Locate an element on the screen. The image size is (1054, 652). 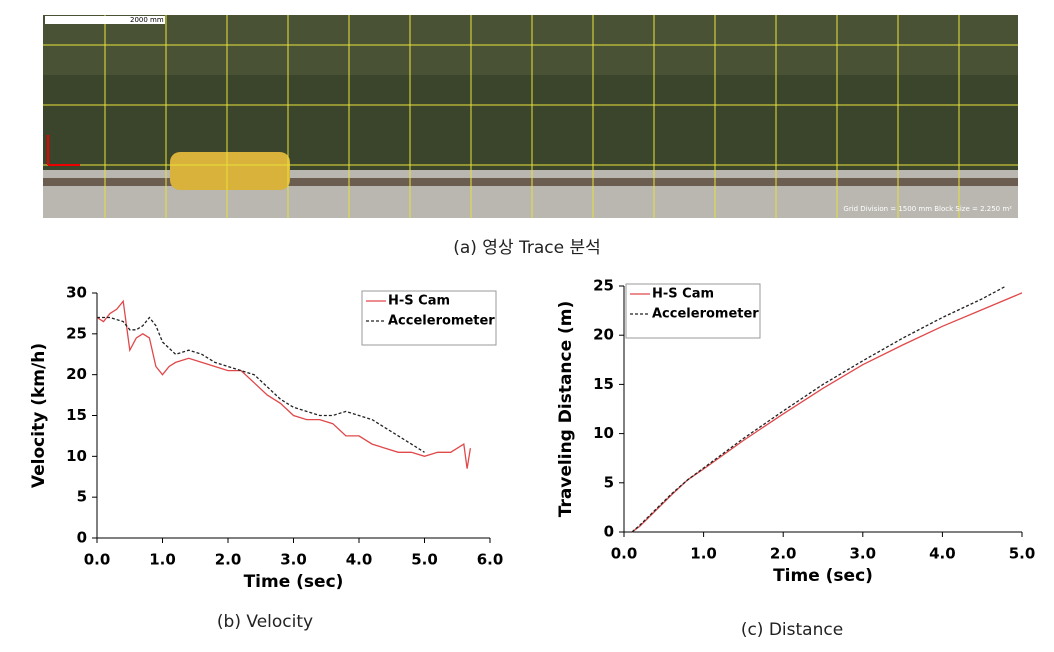
axes-marker is located at coordinates (63, 150).